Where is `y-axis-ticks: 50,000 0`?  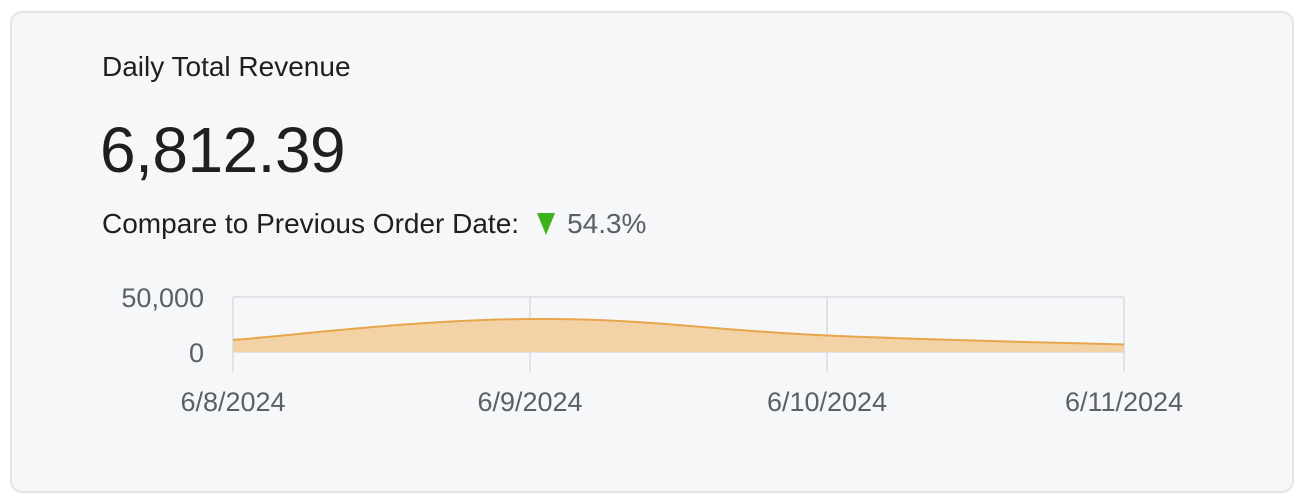
y-axis-ticks: 50,000 0 is located at coordinates (162, 325).